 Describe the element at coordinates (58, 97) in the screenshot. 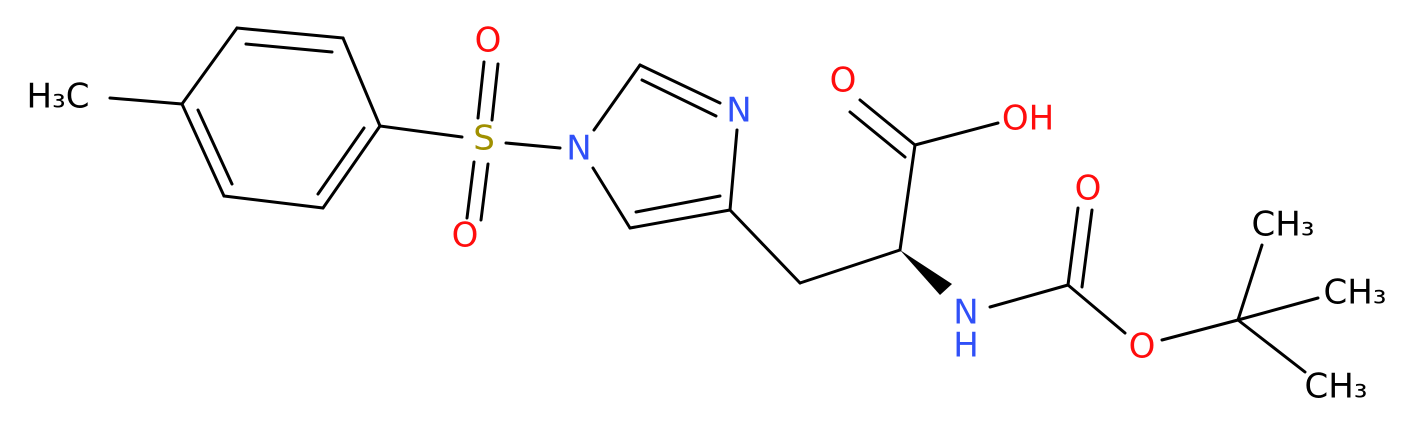

I see `atom-label: H₃C` at that location.